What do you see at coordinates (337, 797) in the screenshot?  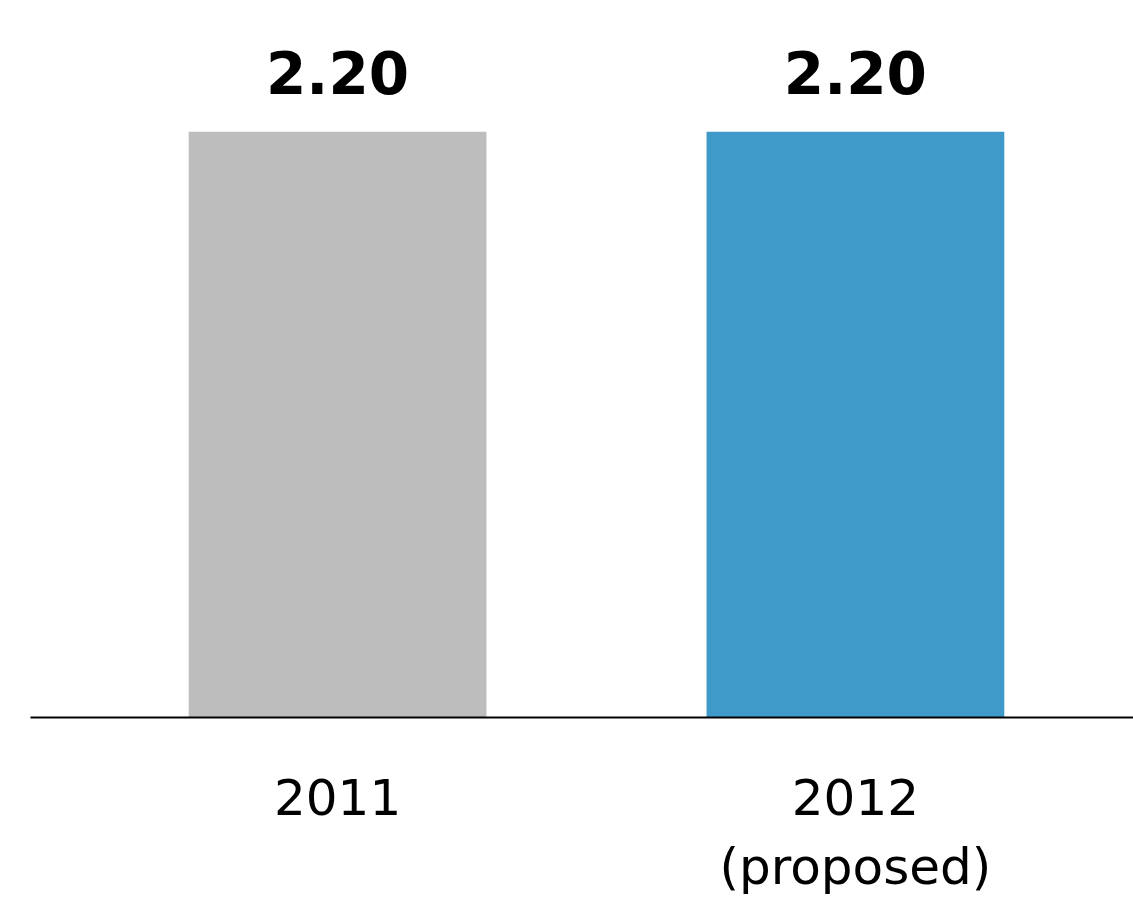 I see `x-tick-label: 2011` at bounding box center [337, 797].